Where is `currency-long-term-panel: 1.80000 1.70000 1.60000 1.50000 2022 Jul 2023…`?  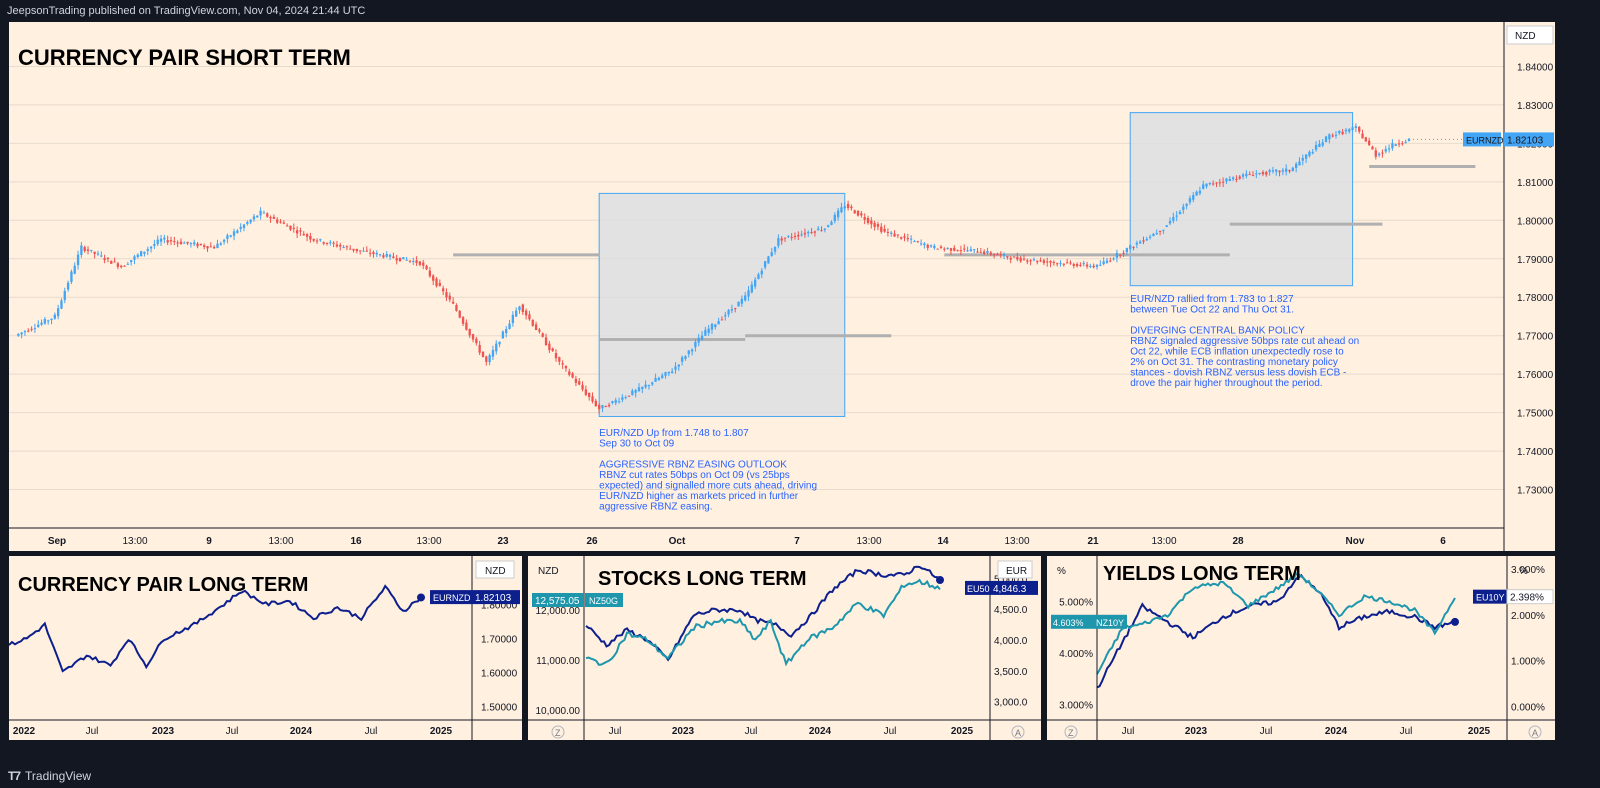
currency-long-term-panel: 1.80000 1.70000 1.60000 1.50000 2022 Jul 2023… is located at coordinates (265, 648).